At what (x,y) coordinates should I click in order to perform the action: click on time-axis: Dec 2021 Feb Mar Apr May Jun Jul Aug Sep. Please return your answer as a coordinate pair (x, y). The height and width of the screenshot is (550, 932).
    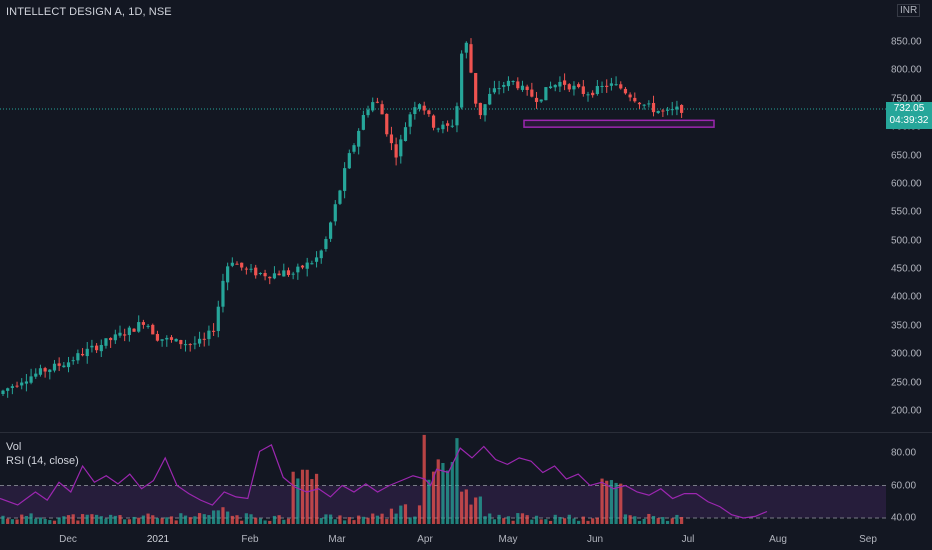
    Looking at the image, I should click on (443, 540).